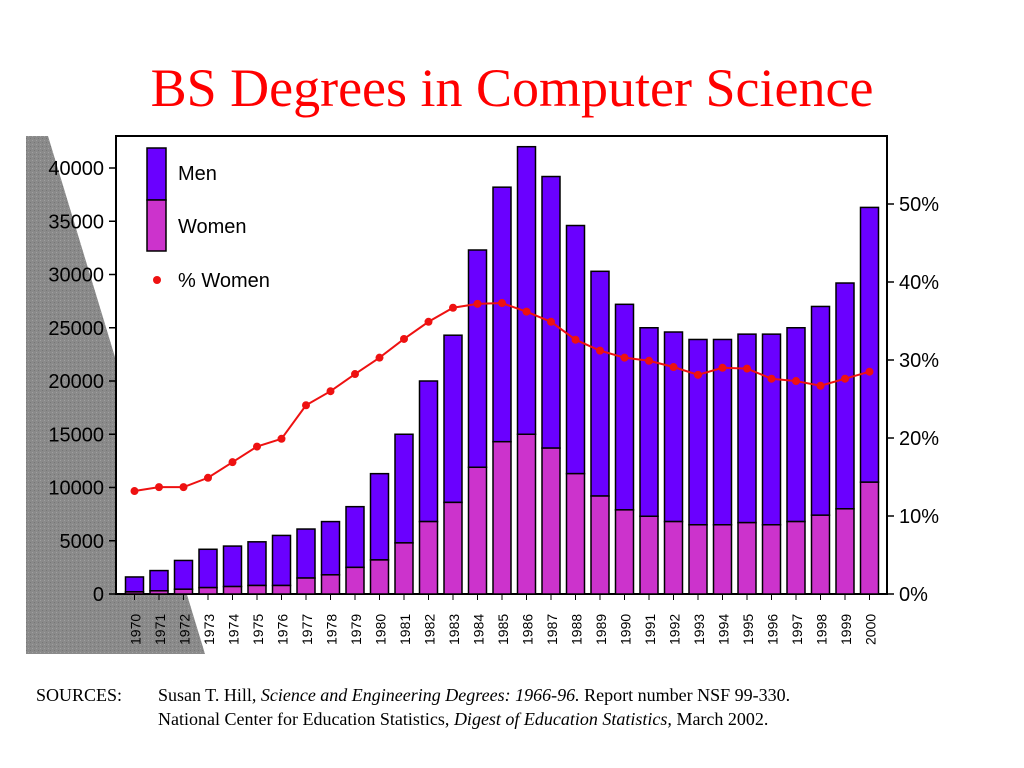  What do you see at coordinates (160, 629) in the screenshot?
I see `x-tick-label: 1971` at bounding box center [160, 629].